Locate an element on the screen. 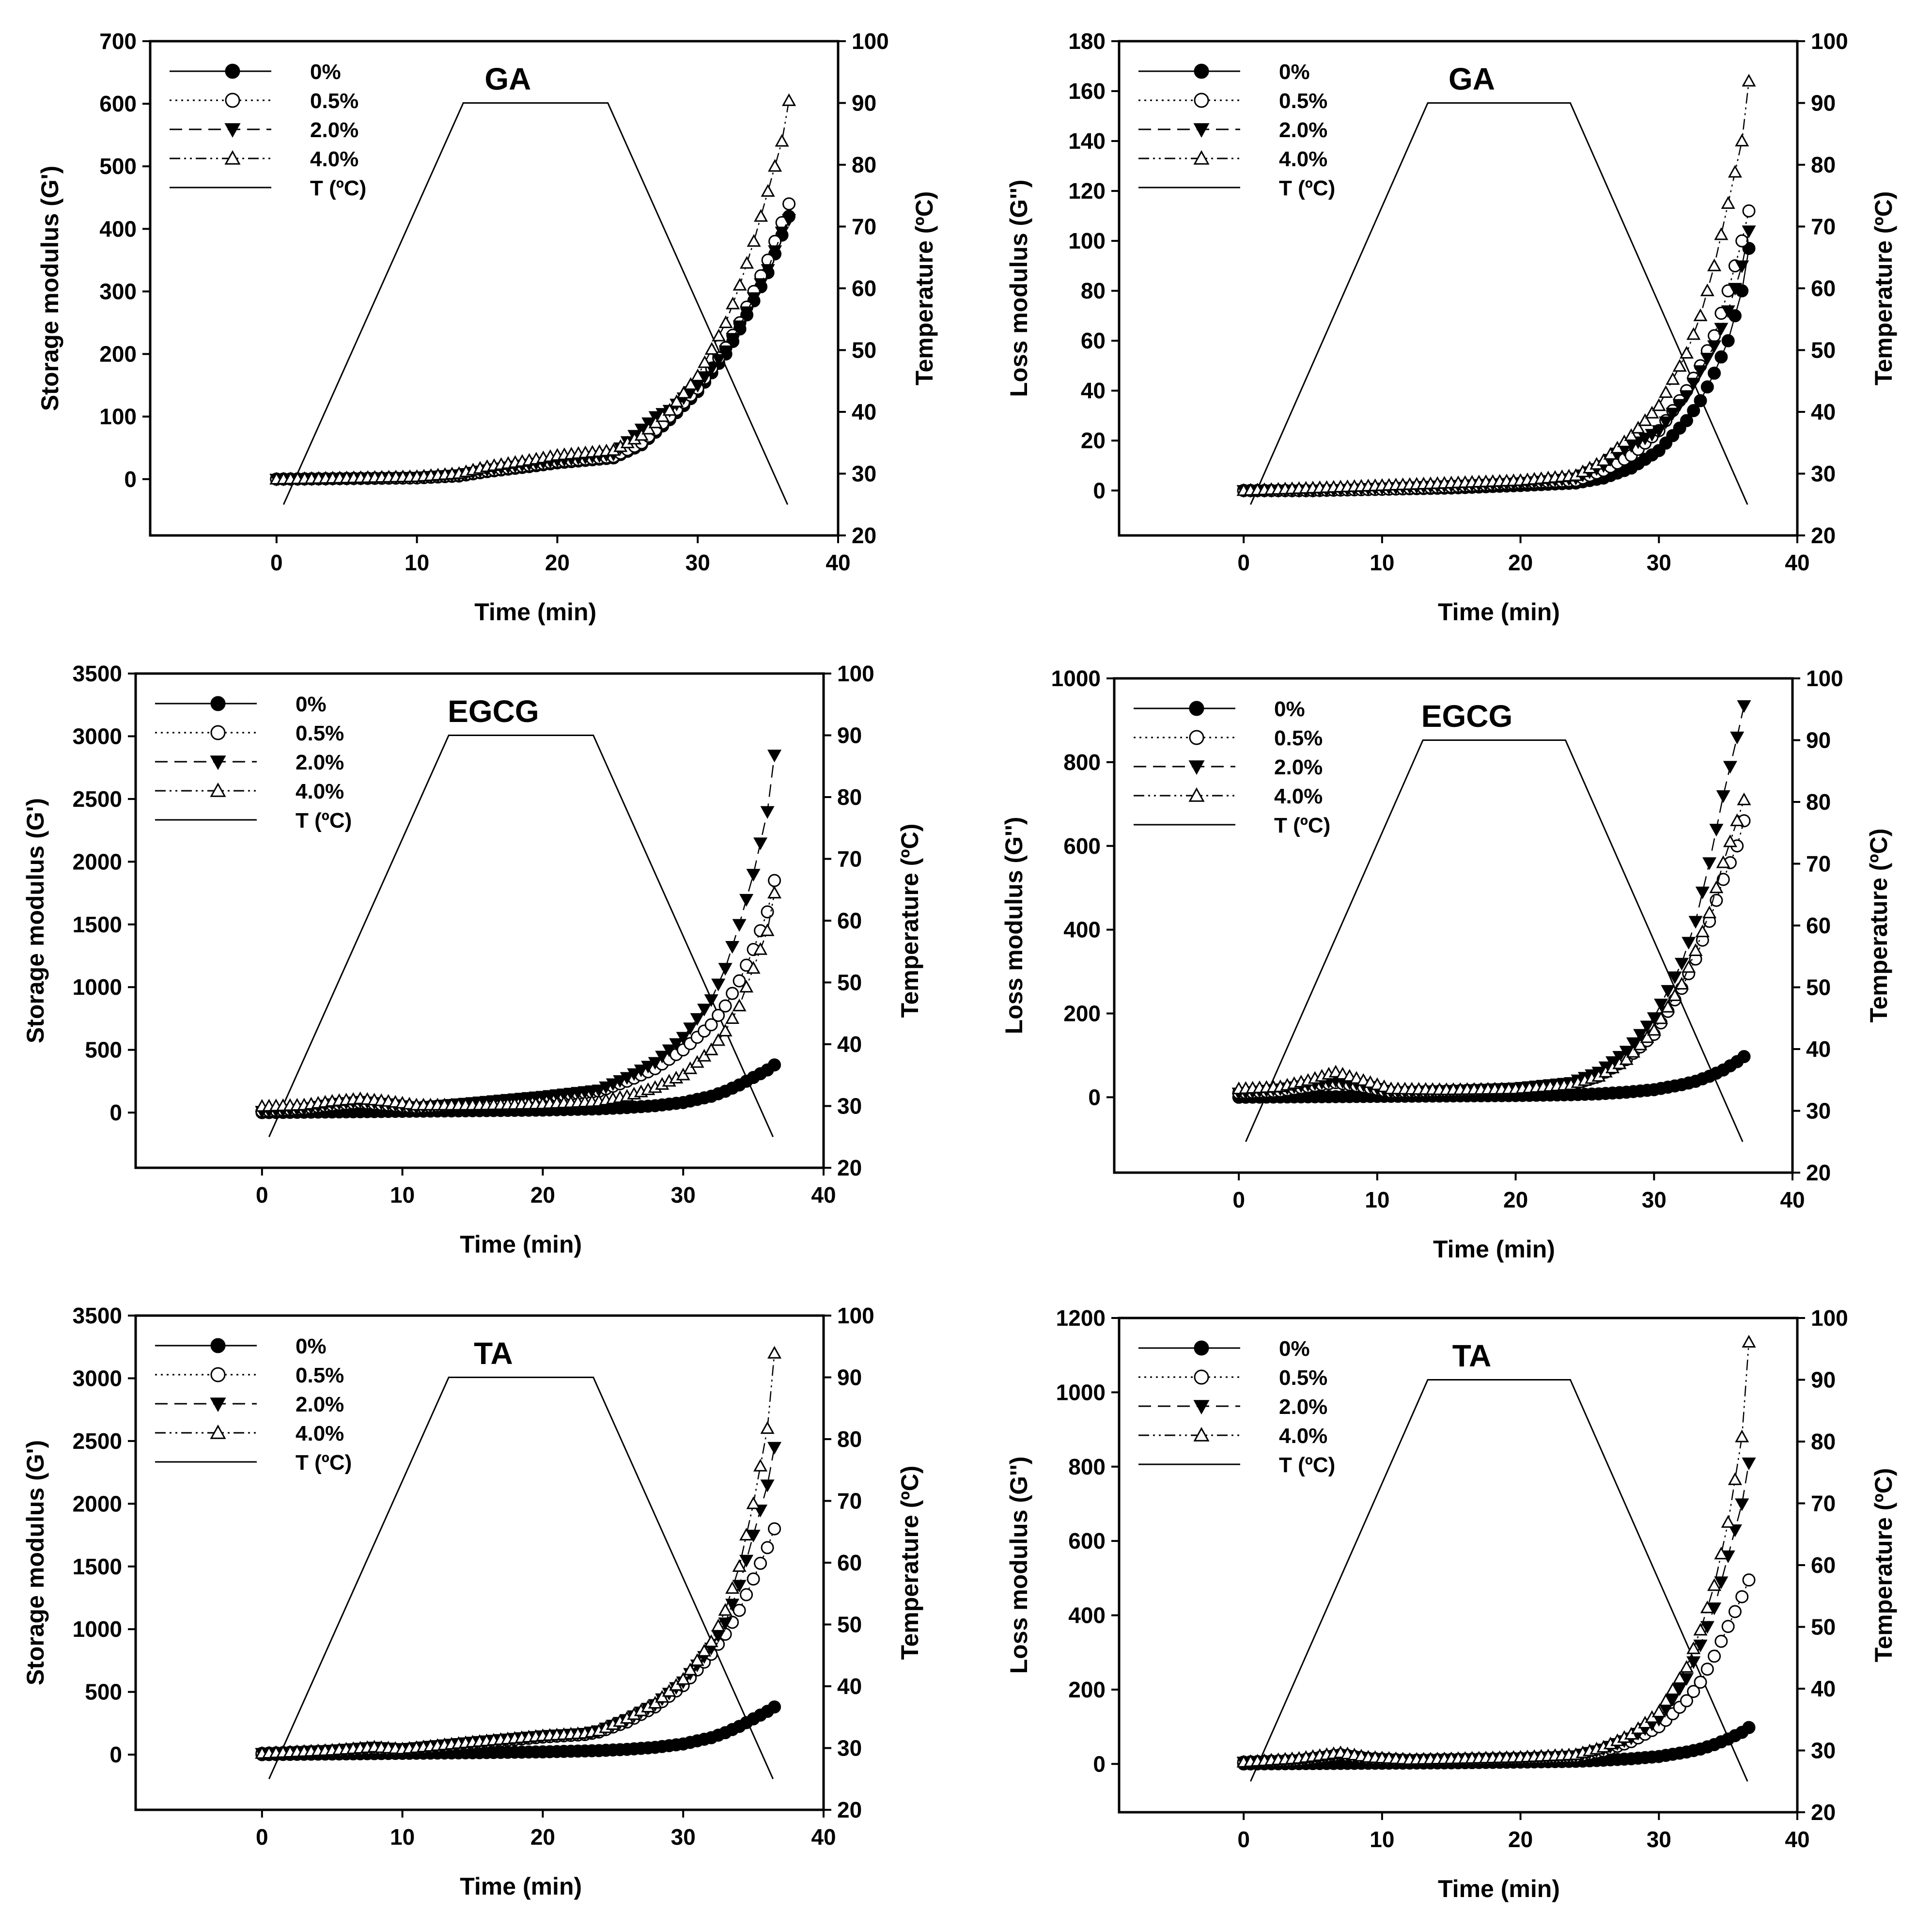  y-axis-label: Loss modulus (G'') is located at coordinates (1018, 1565).